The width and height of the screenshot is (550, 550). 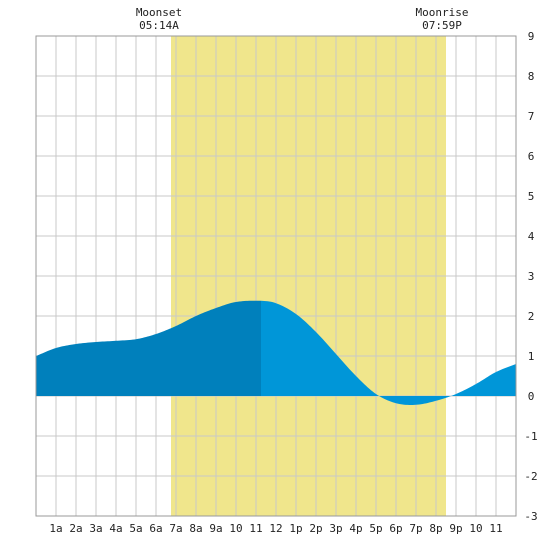 What do you see at coordinates (55, 528) in the screenshot?
I see `x-tick-label: 1a` at bounding box center [55, 528].